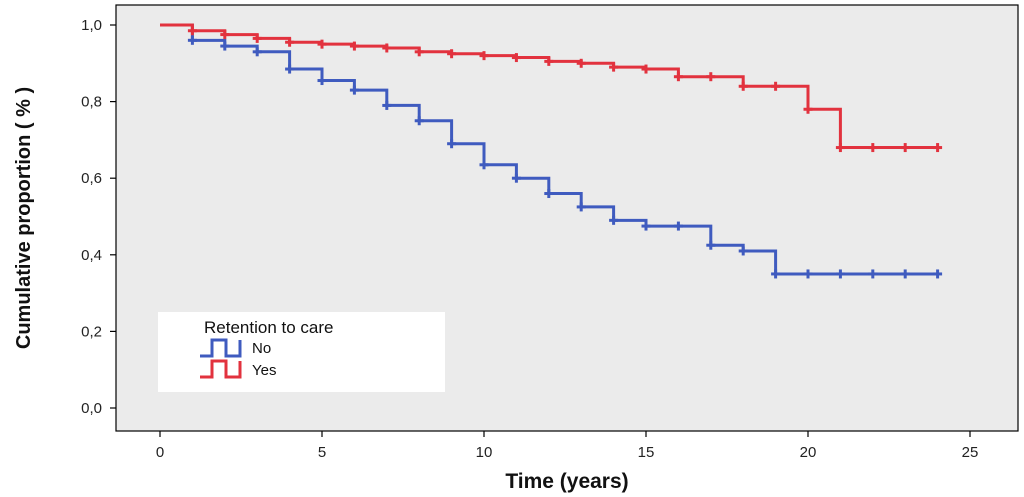  What do you see at coordinates (91, 102) in the screenshot?
I see `y-tick-label: 0,8` at bounding box center [91, 102].